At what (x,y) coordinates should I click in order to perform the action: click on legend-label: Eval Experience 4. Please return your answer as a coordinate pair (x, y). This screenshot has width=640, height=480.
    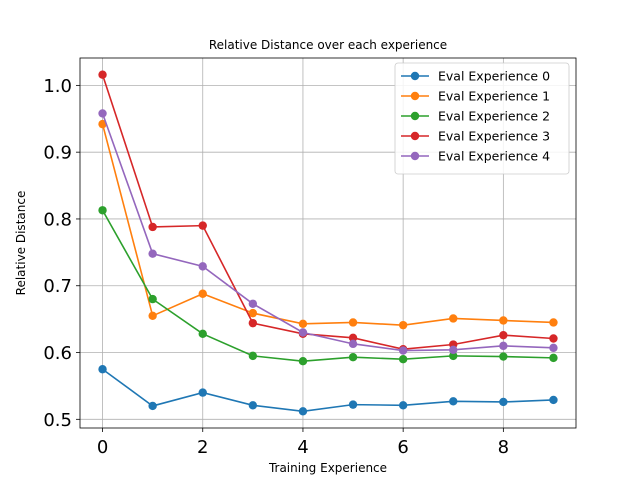
    Looking at the image, I should click on (494, 156).